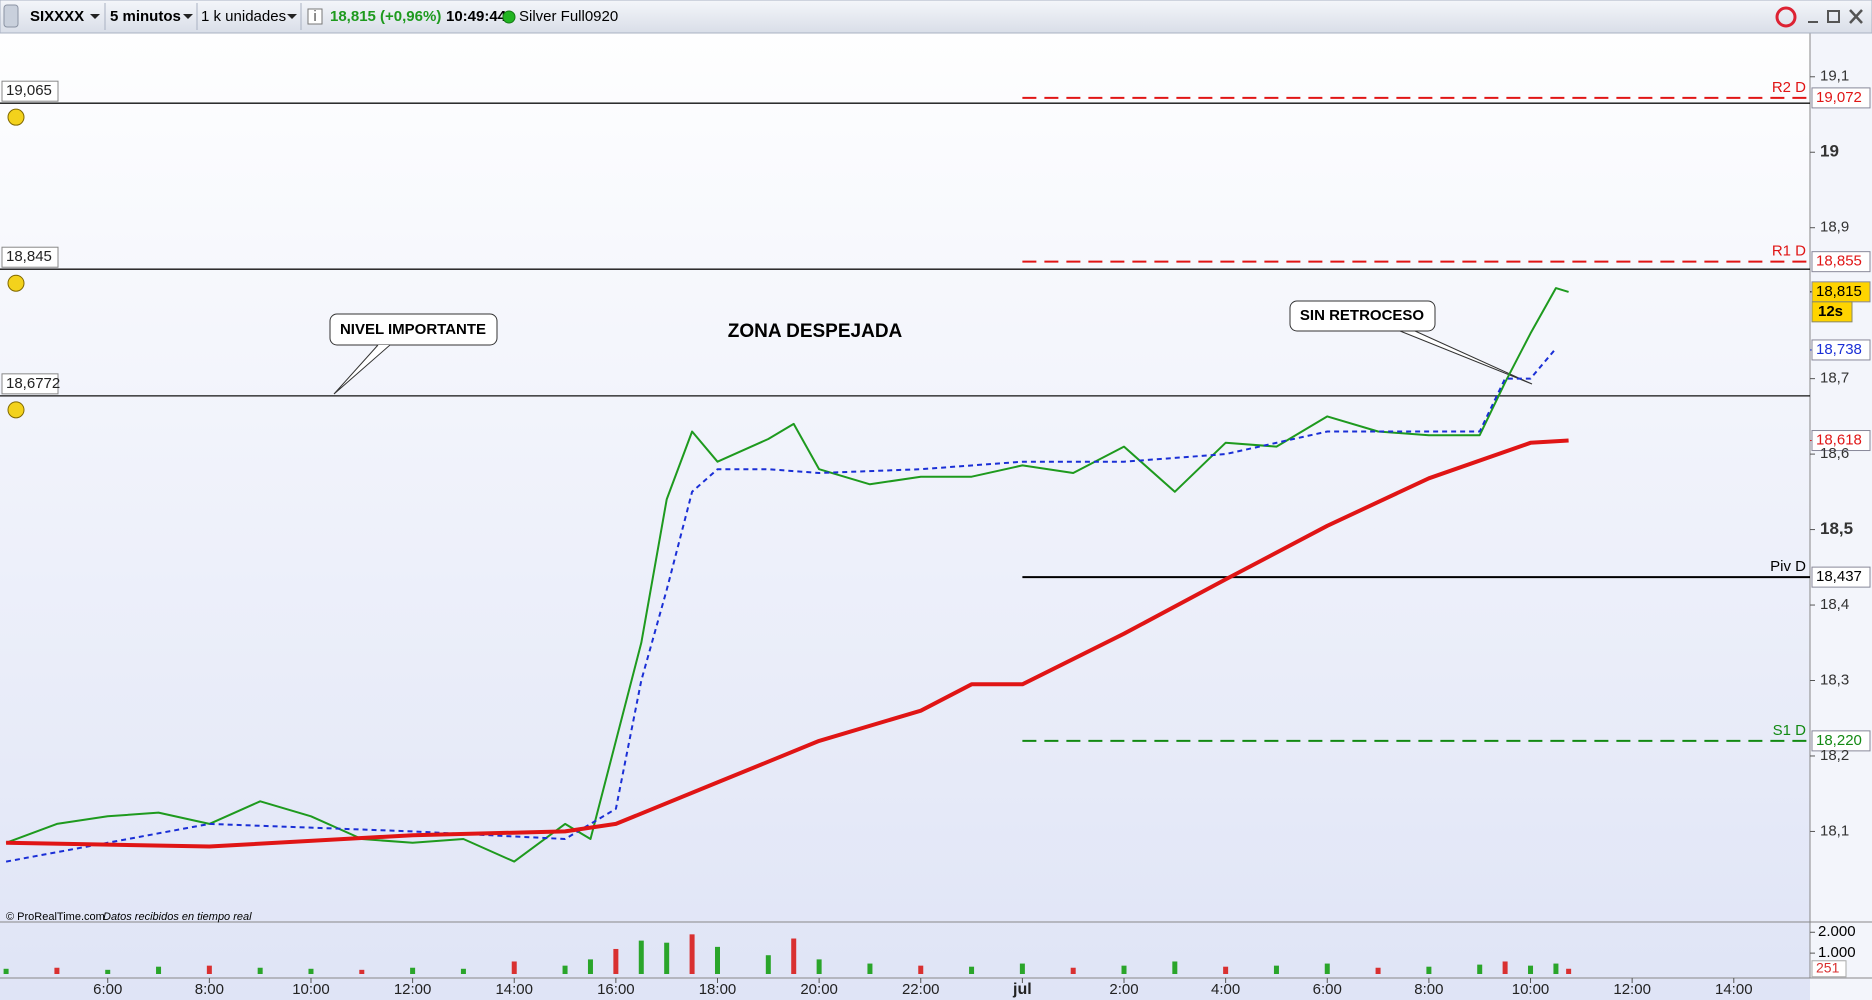  I want to click on level-label: 19,065, so click(29, 90).